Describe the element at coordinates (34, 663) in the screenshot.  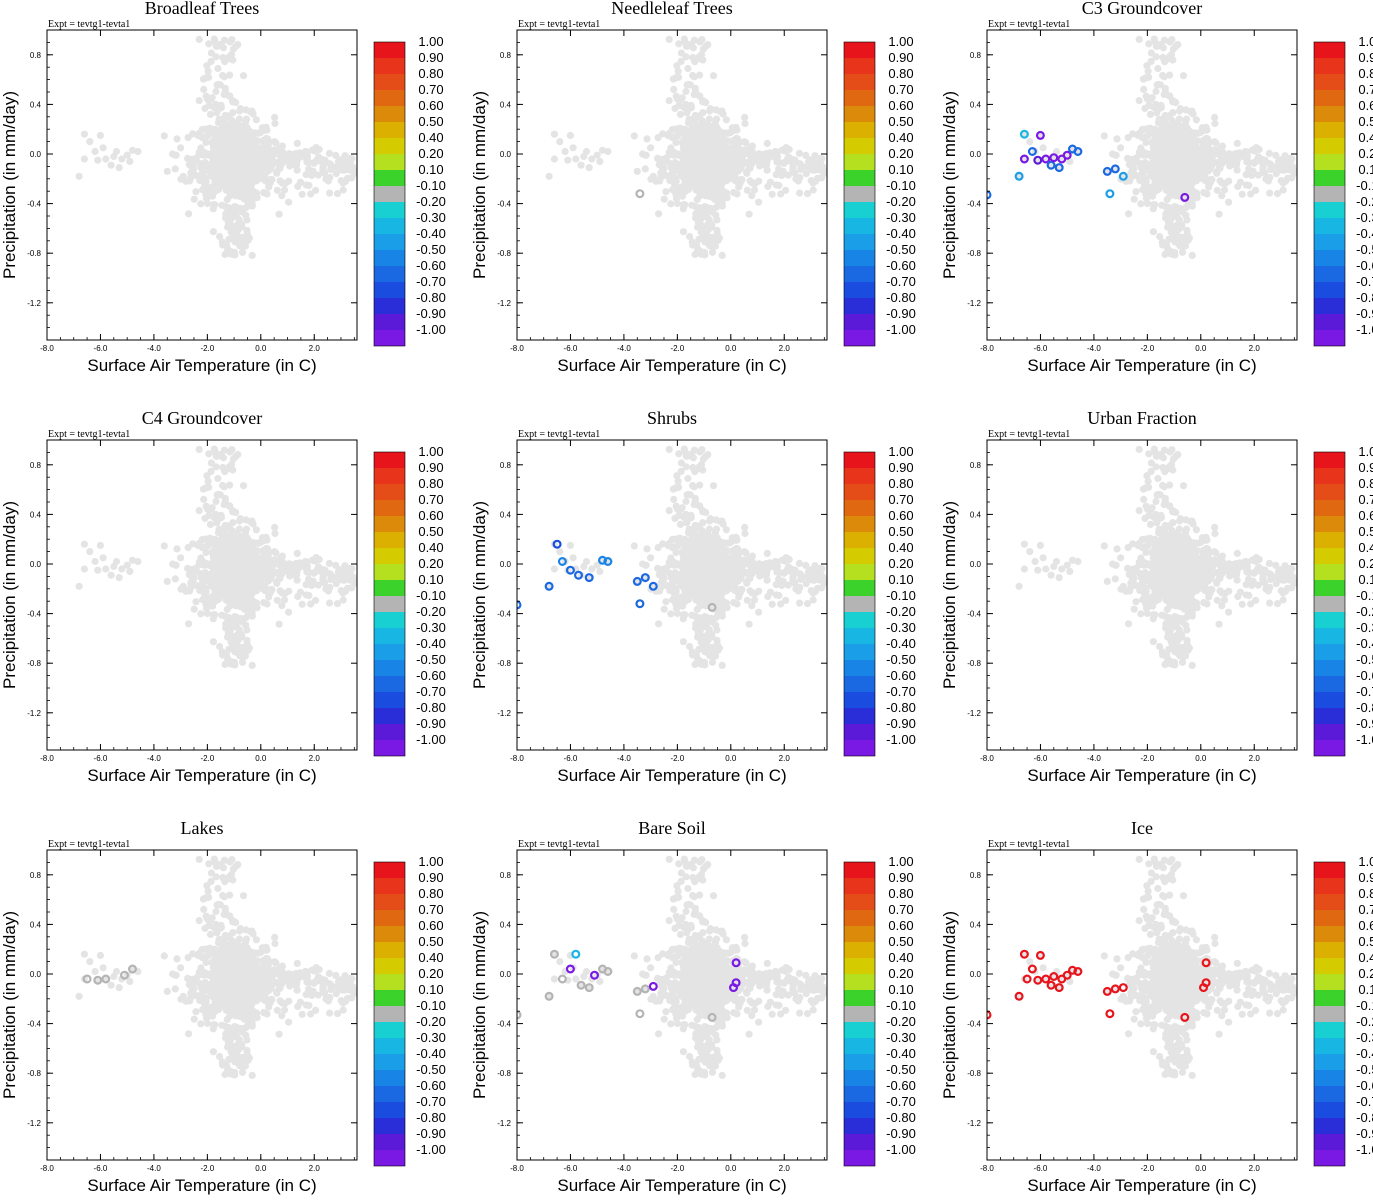
I see `y-tick-label: -0.8` at that location.